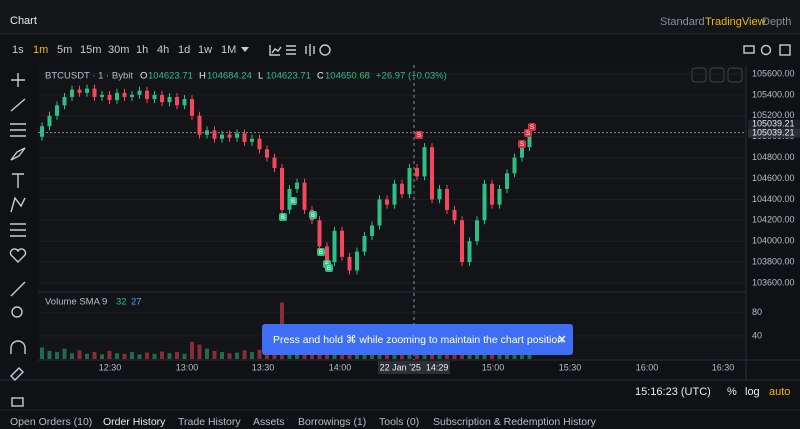 The height and width of the screenshot is (429, 800). I want to click on scale-option: %, so click(732, 392).